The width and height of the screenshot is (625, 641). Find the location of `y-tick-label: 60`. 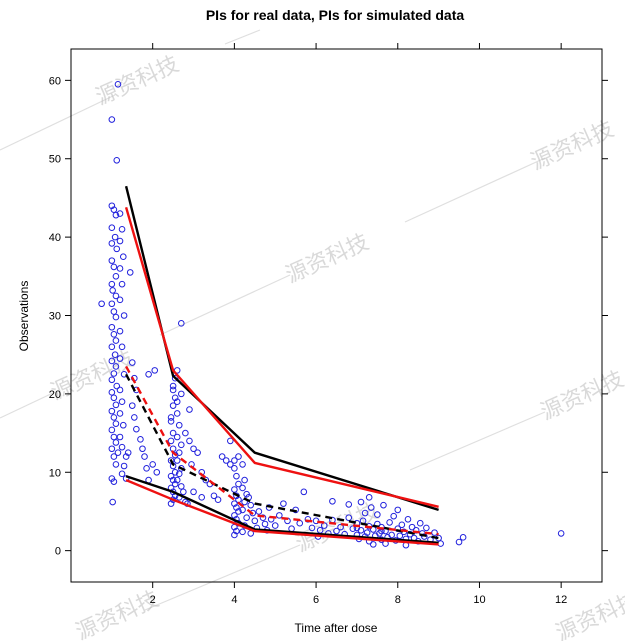

y-tick-label: 60 is located at coordinates (55, 81).